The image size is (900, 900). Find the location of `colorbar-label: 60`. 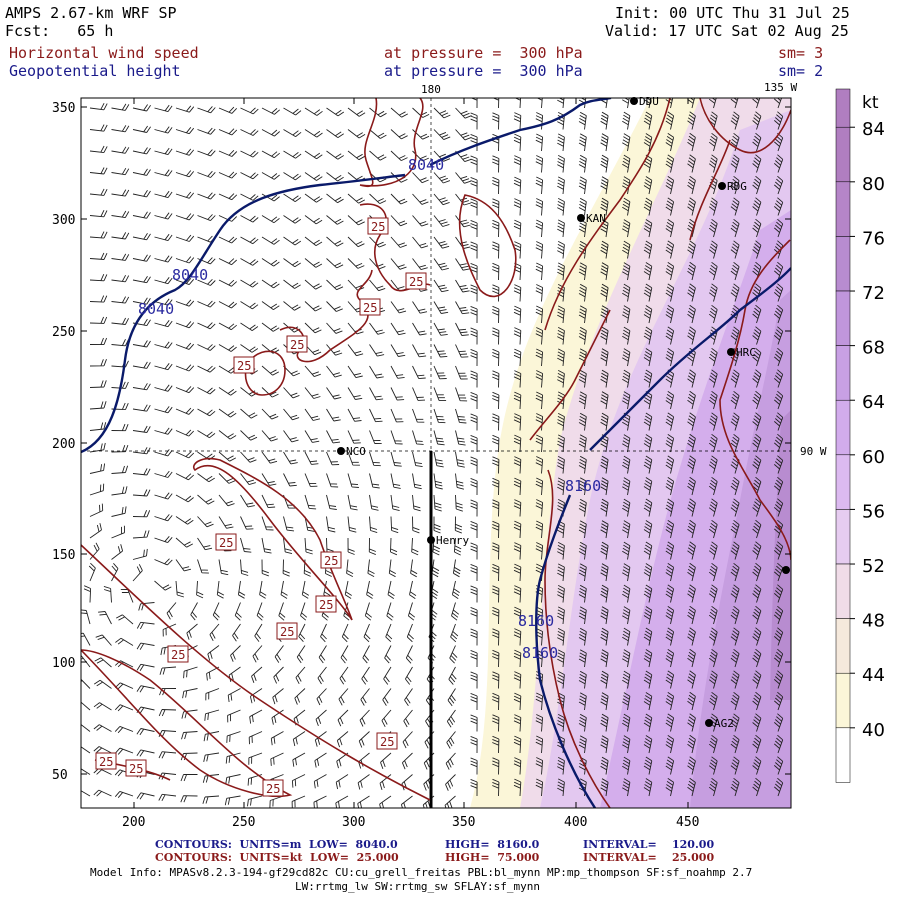

colorbar-label: 60 is located at coordinates (873, 457).